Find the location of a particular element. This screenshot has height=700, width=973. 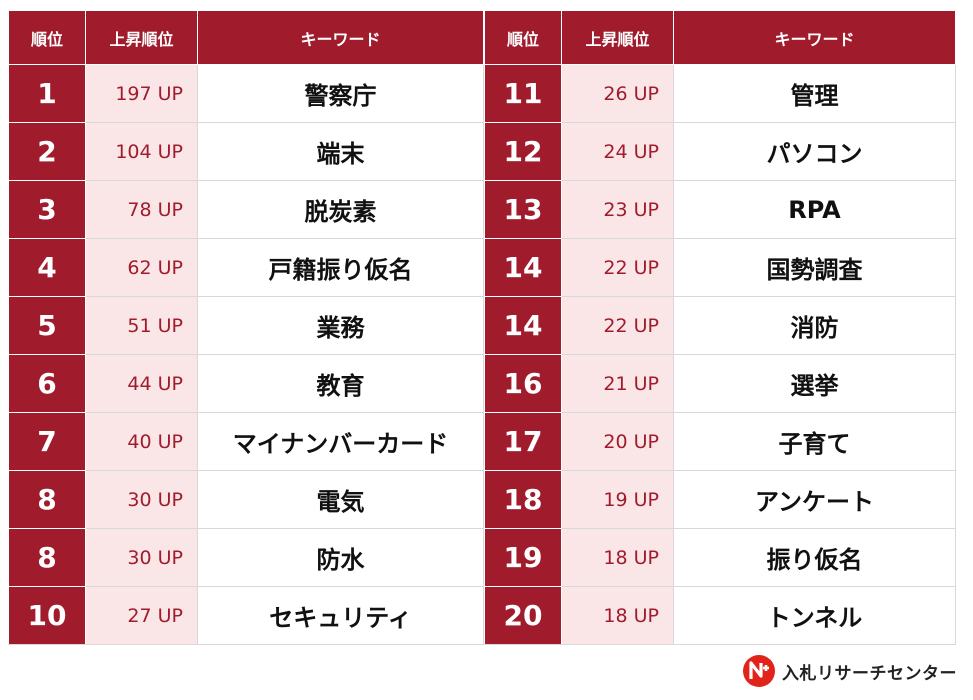

table-row: 7 40 UP マイナンバーカード is located at coordinates (246, 441).